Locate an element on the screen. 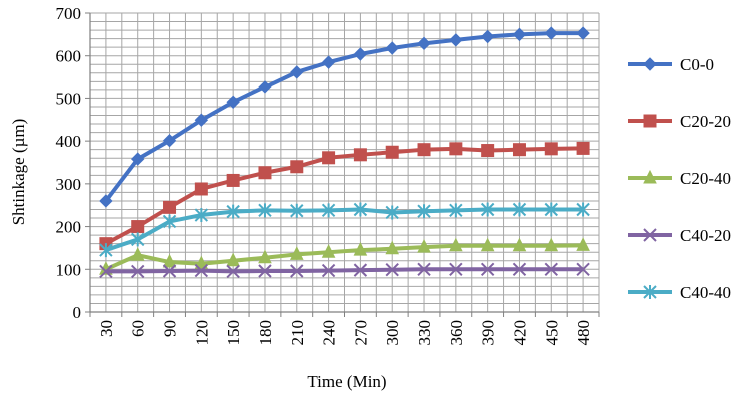 Image resolution: width=745 pixels, height=399 pixels. y-tick-label: 500 is located at coordinates (69, 98).